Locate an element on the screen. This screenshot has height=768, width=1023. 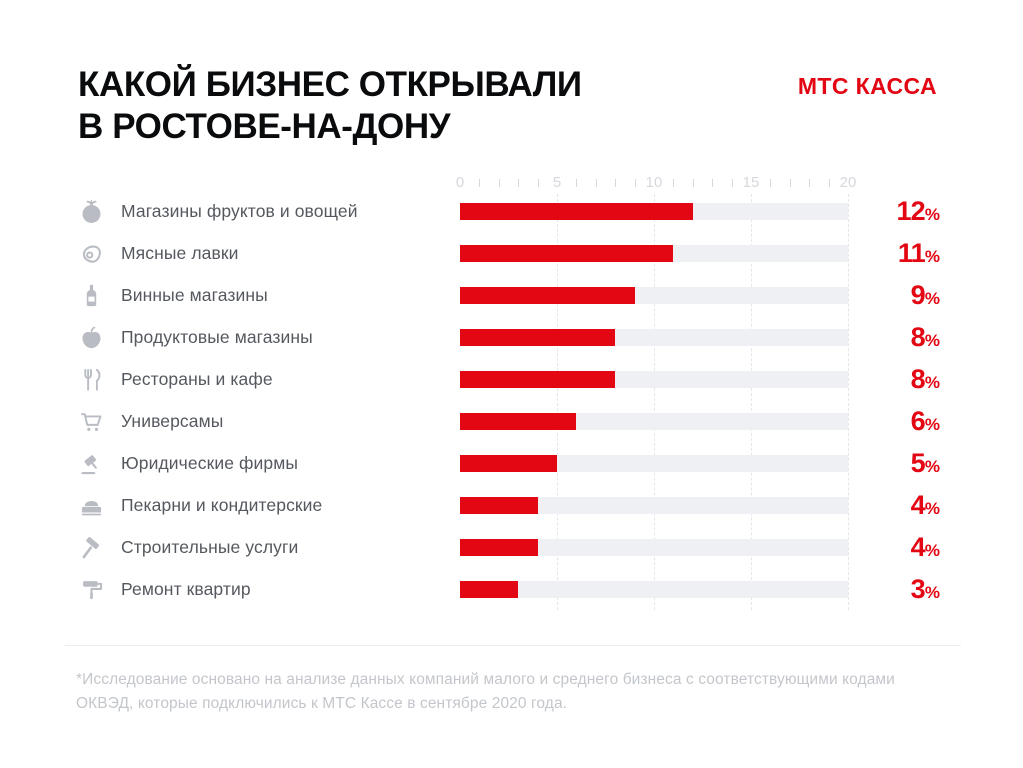
chart-row: Пекарни и кондитерские 4% is located at coordinates (511, 505).